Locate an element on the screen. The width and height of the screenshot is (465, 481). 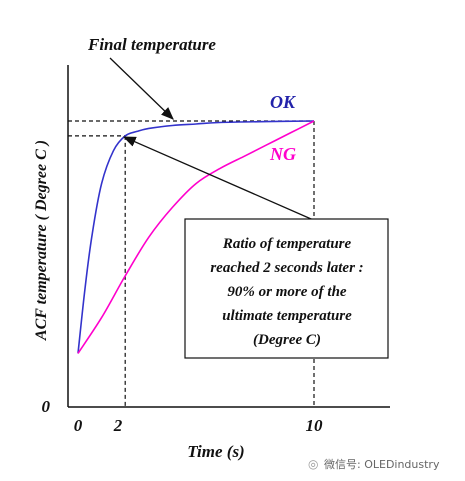
final-temperature-label: Final temperature is located at coordinates (151, 44).